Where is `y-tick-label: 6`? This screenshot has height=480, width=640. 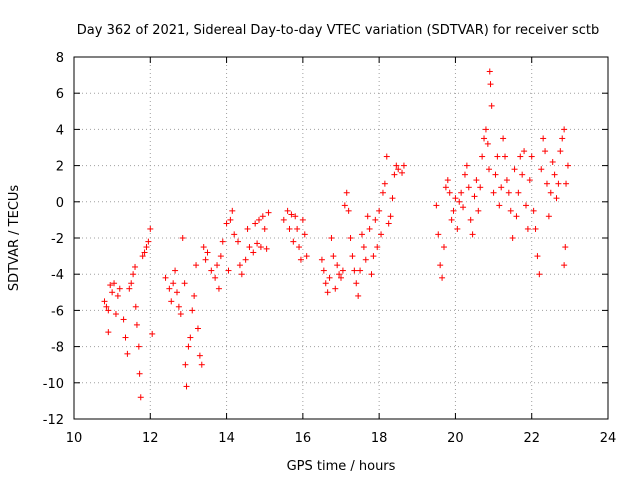
y-tick-label: 6 is located at coordinates (60, 94).